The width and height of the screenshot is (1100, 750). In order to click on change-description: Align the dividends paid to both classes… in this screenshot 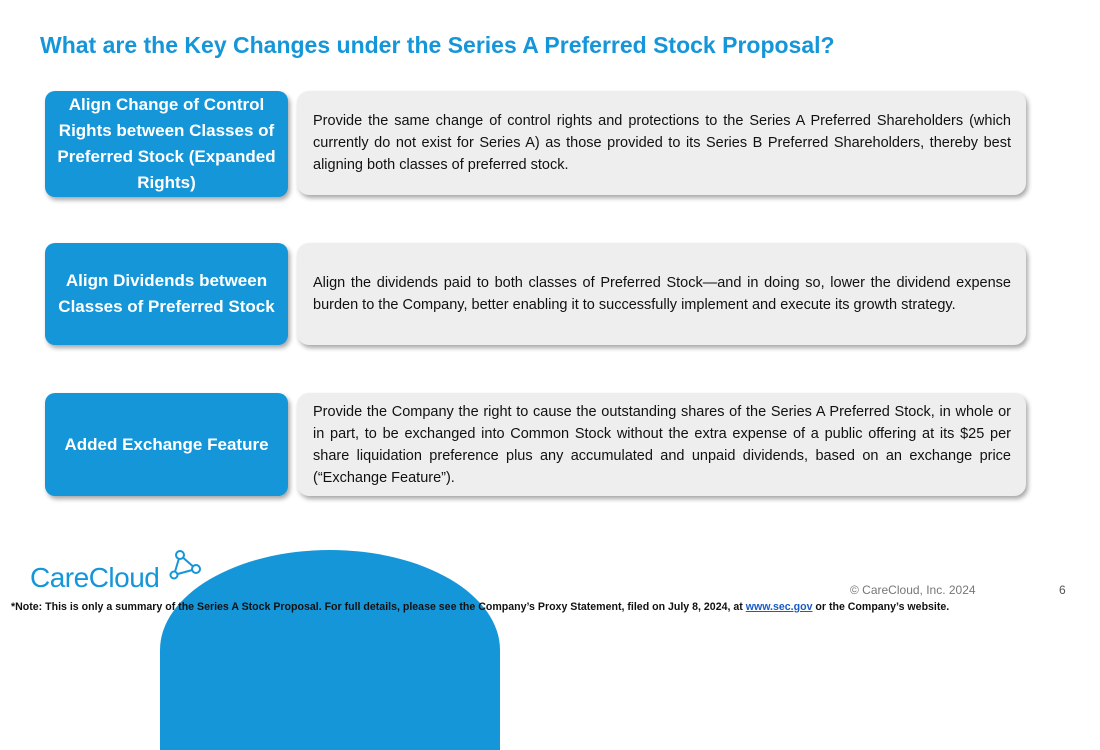, I will do `click(662, 294)`.